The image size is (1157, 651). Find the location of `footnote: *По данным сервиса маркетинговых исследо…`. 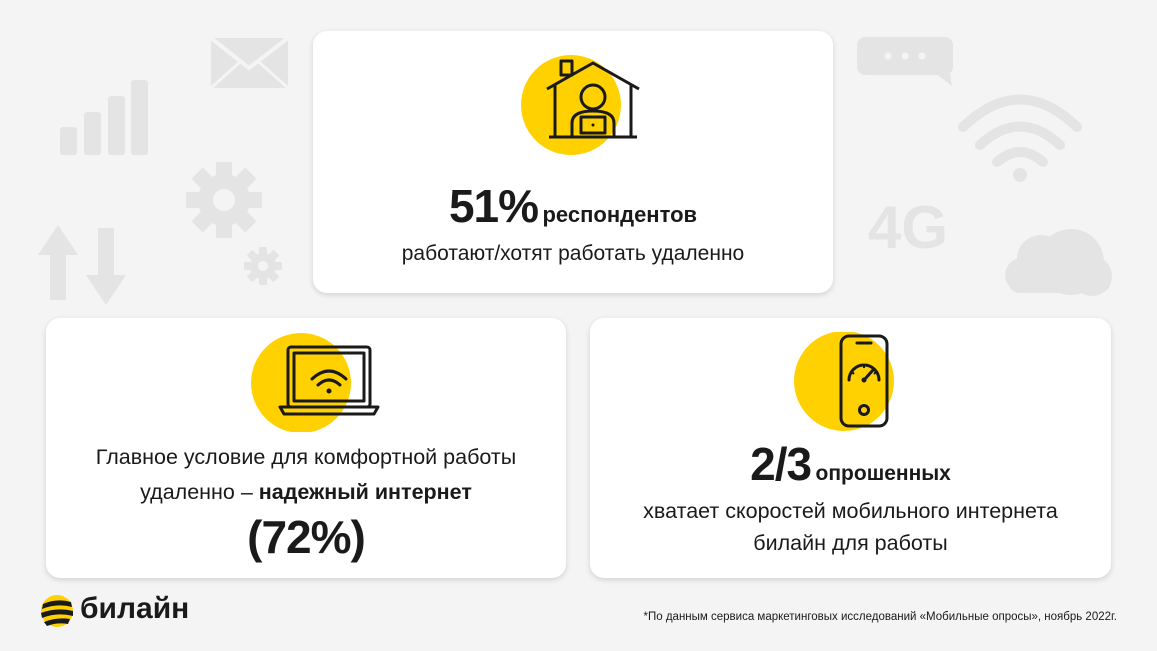

footnote: *По данным сервиса маркетинговых исследо… is located at coordinates (880, 617).